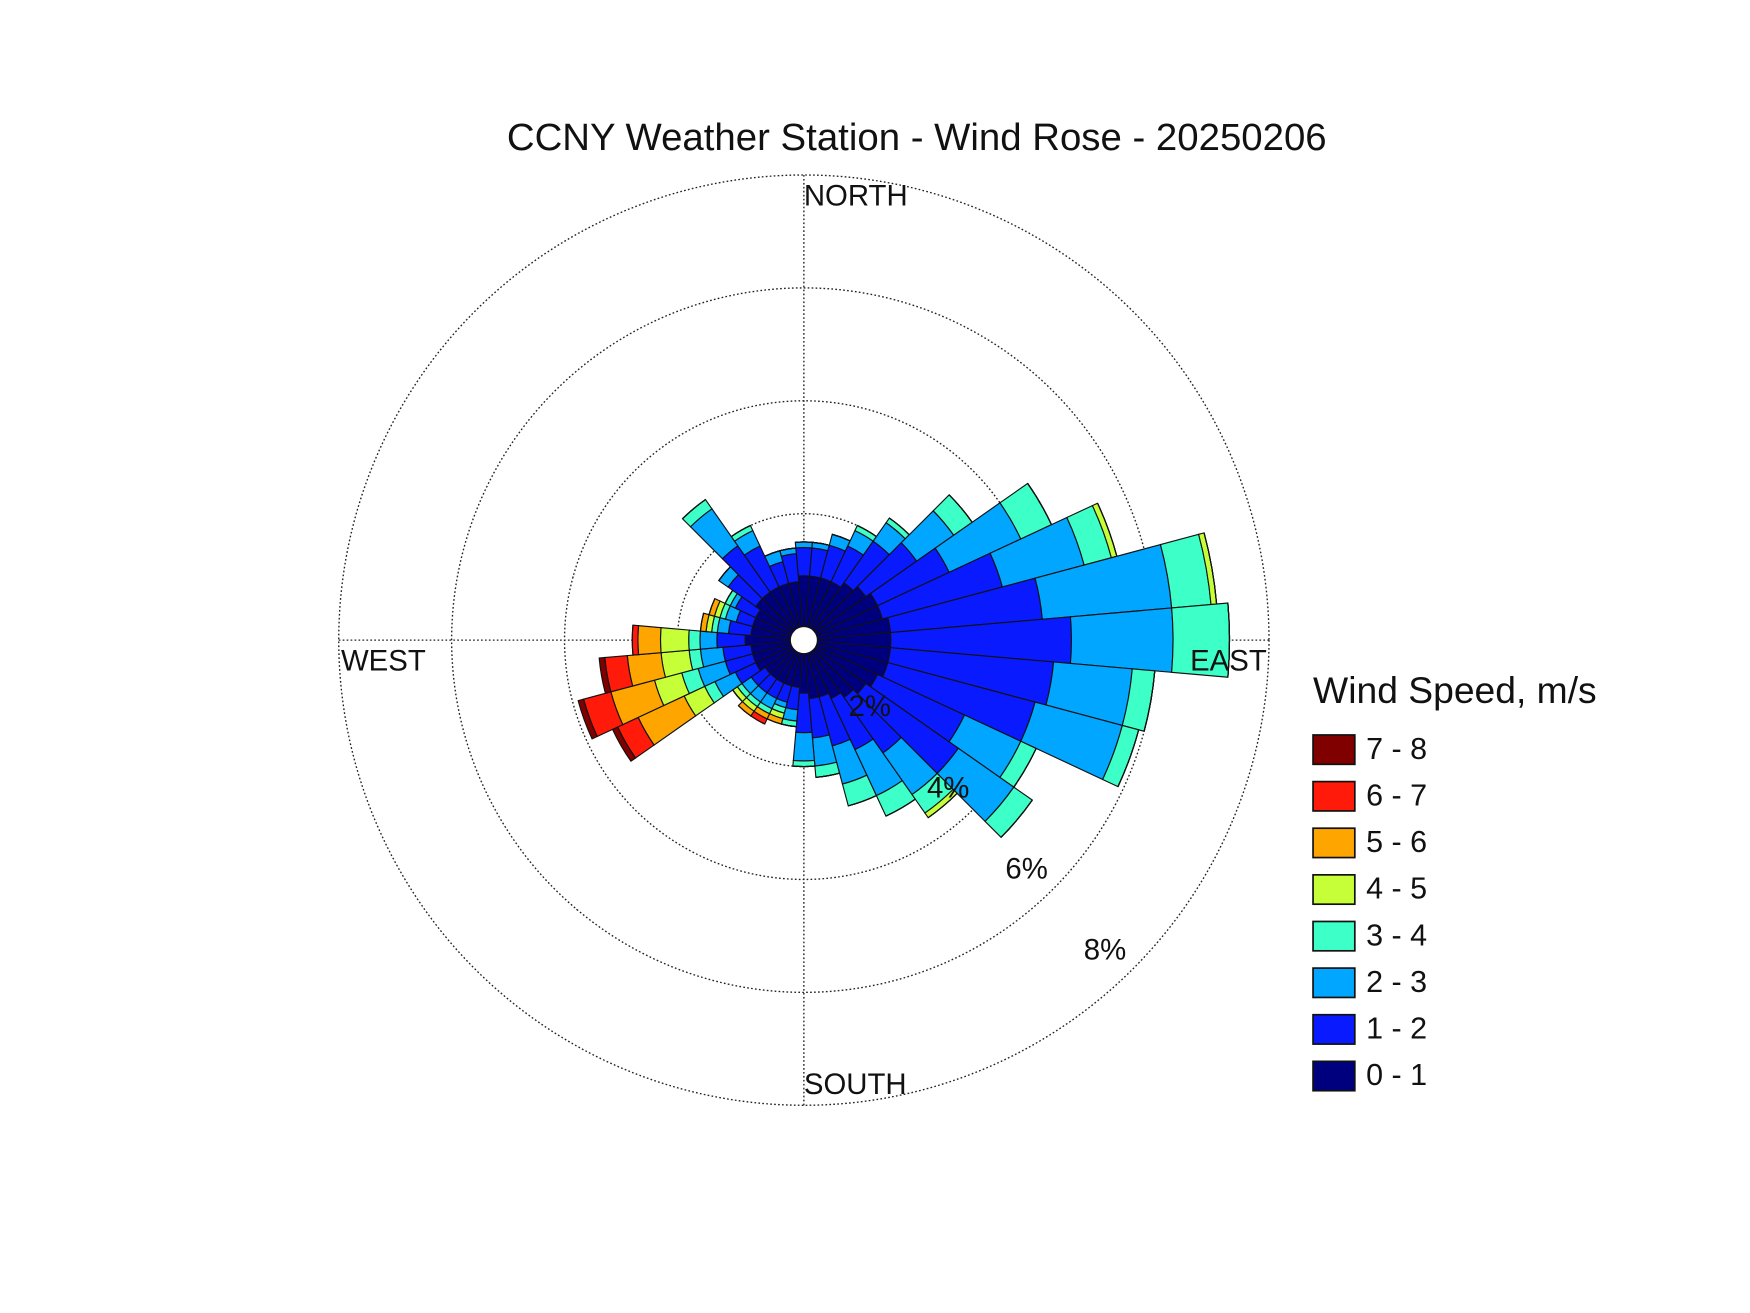 The width and height of the screenshot is (1750, 1313). Describe the element at coordinates (1396, 1075) in the screenshot. I see `legend-label: 0 - 1` at that location.